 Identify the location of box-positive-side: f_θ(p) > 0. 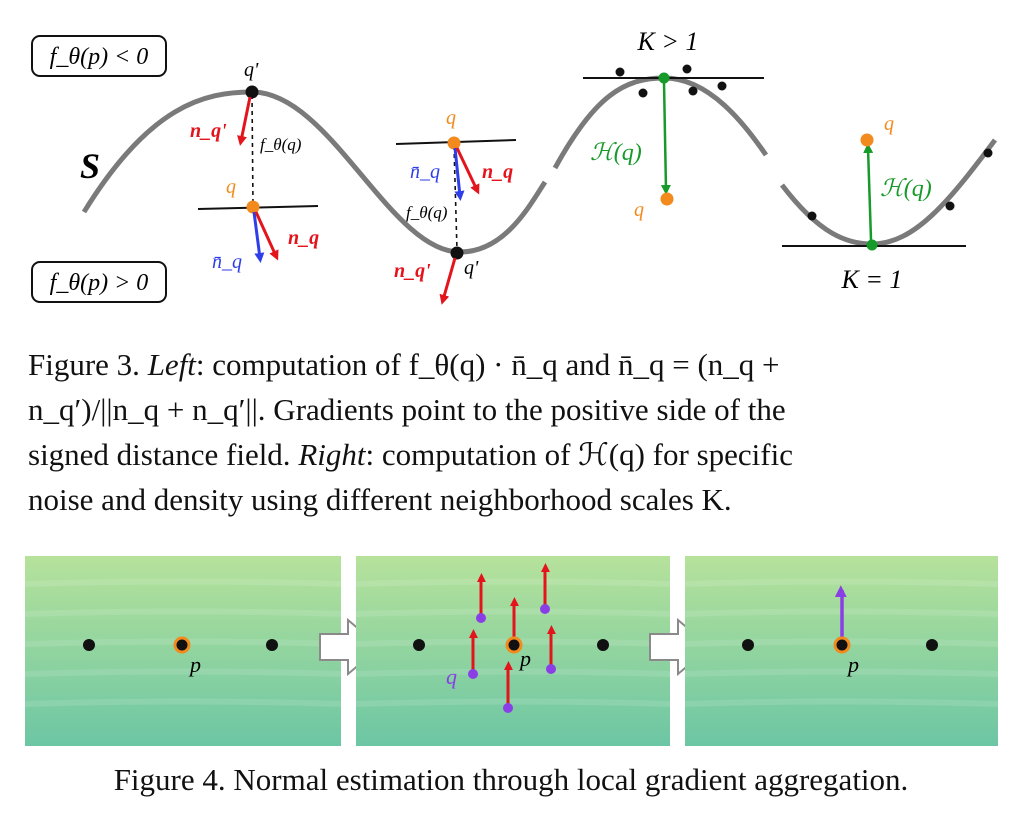
(99, 282).